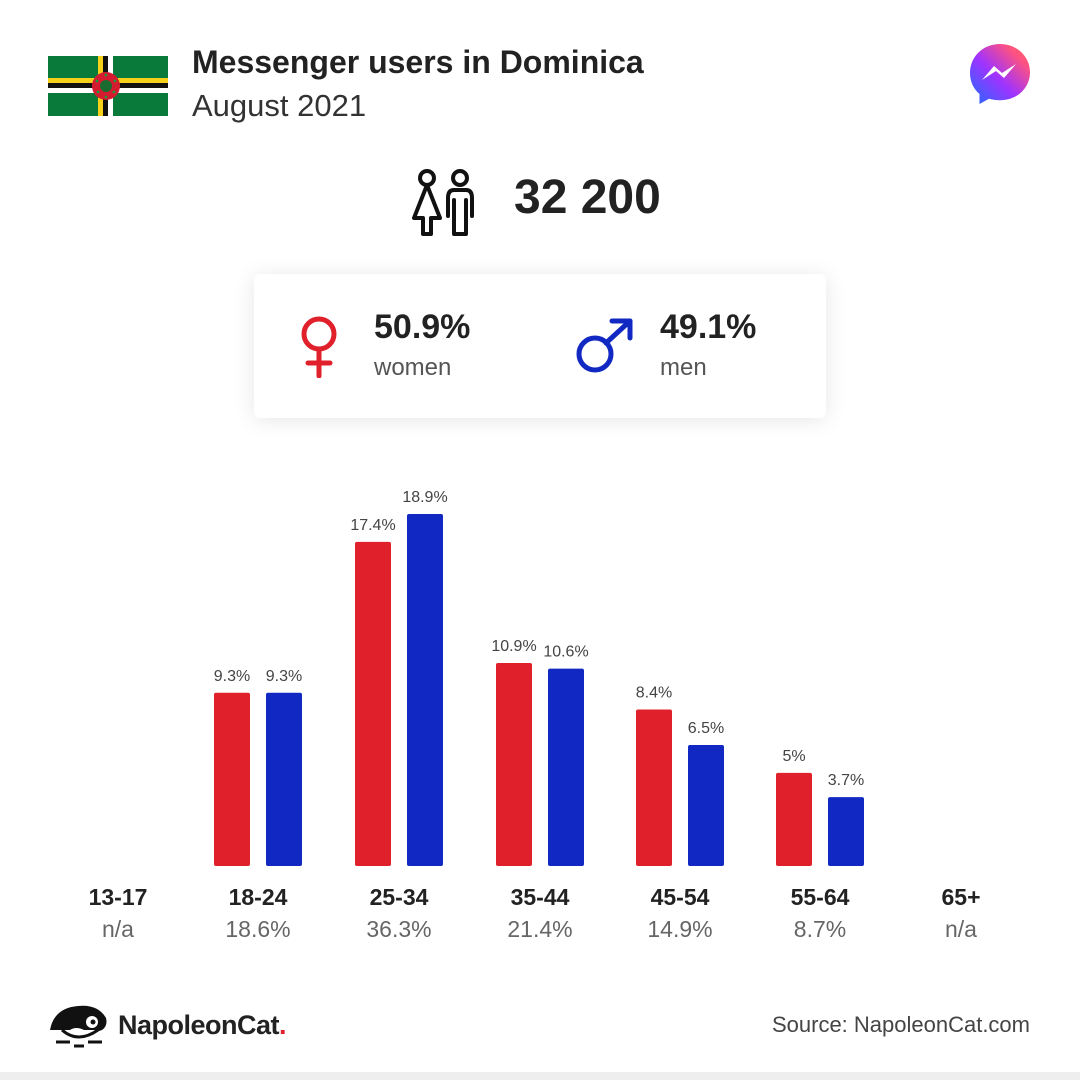 The height and width of the screenshot is (1080, 1080). I want to click on total-users-value: 32 200, so click(587, 197).